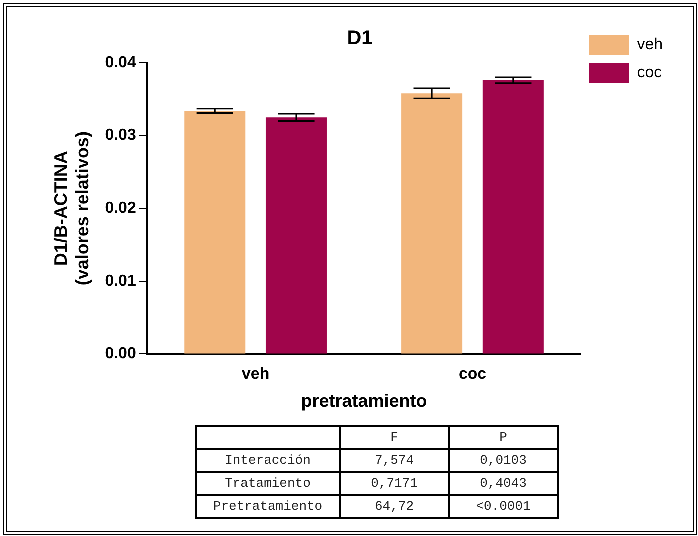  Describe the element at coordinates (120, 209) in the screenshot. I see `y-tick-label: 0.02` at that location.